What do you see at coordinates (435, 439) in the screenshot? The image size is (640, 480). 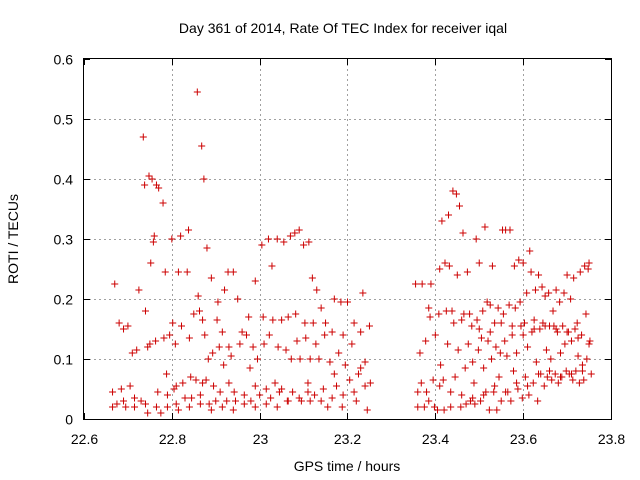 I see `x-tick-label: 23.4` at bounding box center [435, 439].